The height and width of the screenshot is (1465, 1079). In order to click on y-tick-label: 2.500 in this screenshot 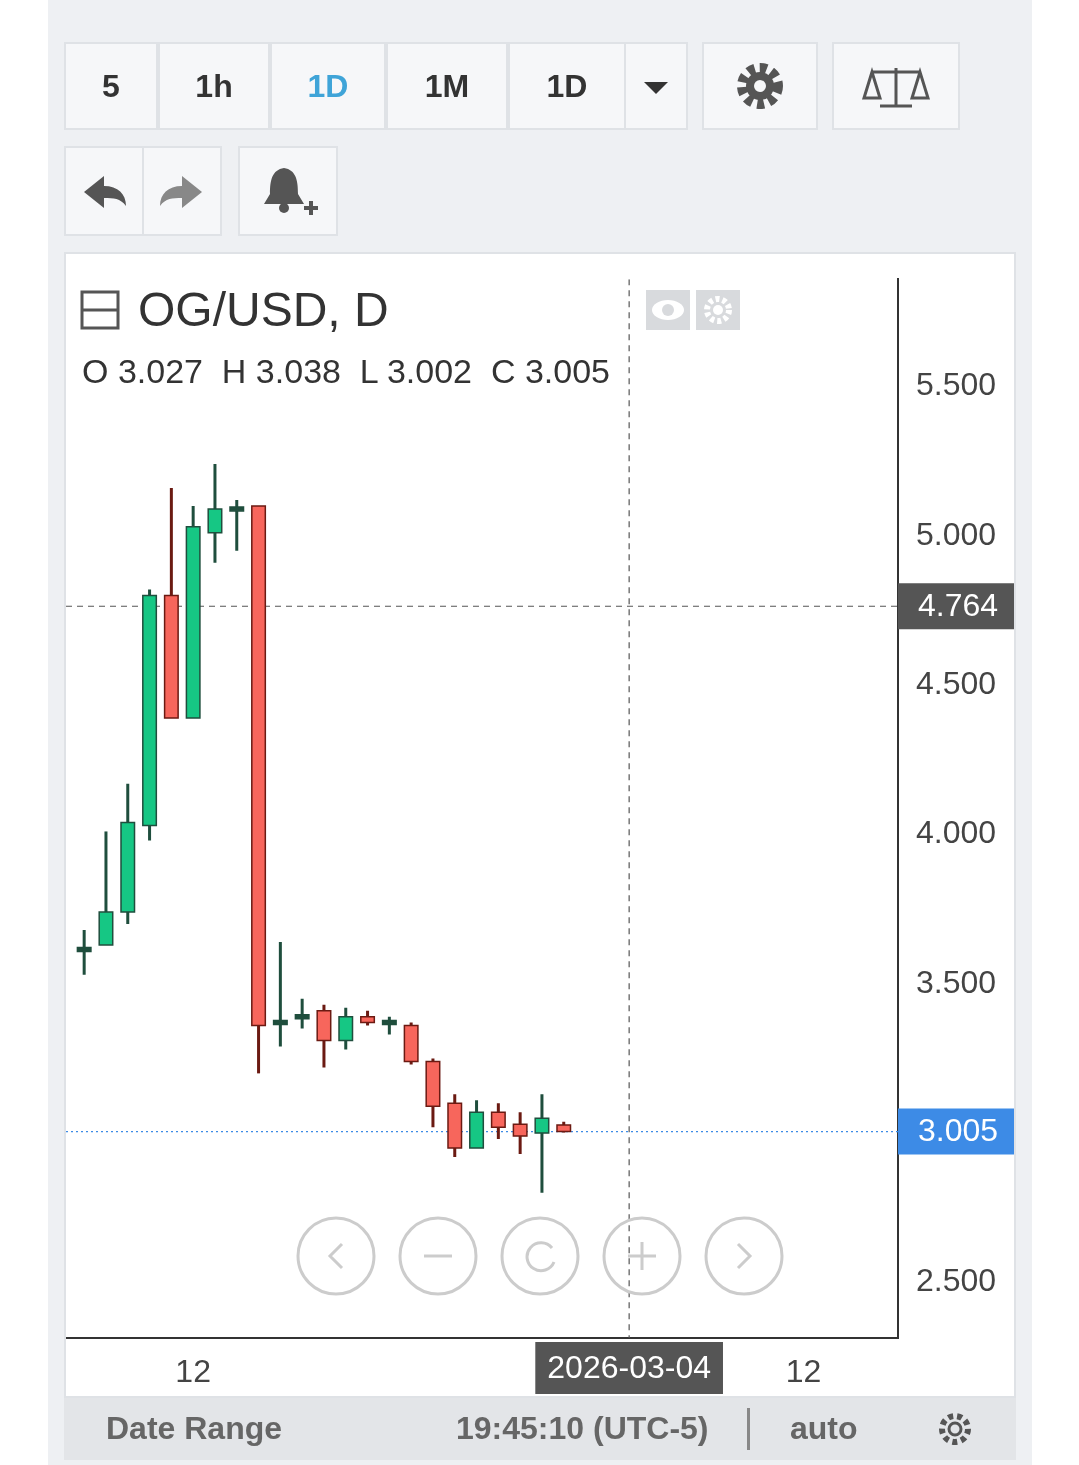, I will do `click(956, 1280)`.